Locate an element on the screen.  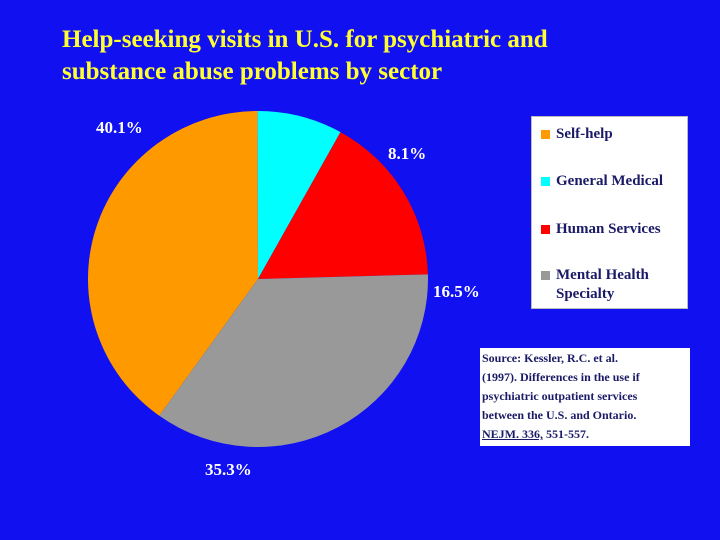
source-line-2: (1997). Differences in the use if is located at coordinates (561, 377).